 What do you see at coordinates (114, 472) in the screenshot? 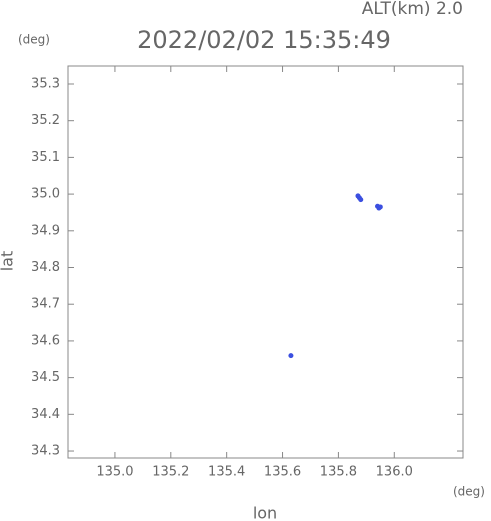
I see `x-tick-label: 135.0` at bounding box center [114, 472].